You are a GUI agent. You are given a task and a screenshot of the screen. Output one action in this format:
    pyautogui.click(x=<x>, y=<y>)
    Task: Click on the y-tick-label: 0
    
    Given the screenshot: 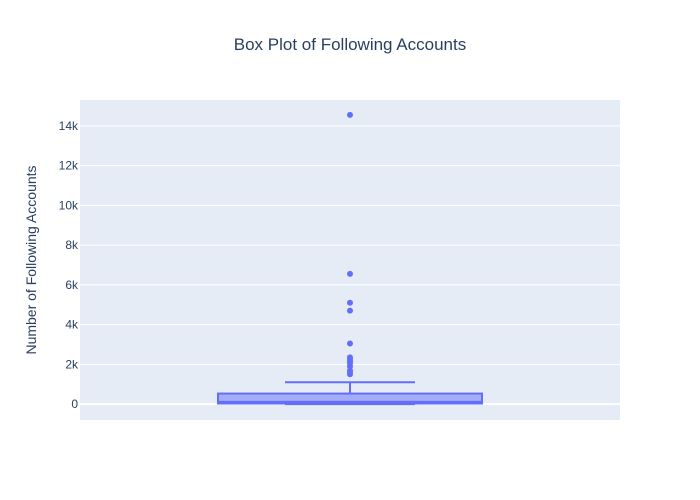 What is the action you would take?
    pyautogui.click(x=74, y=404)
    